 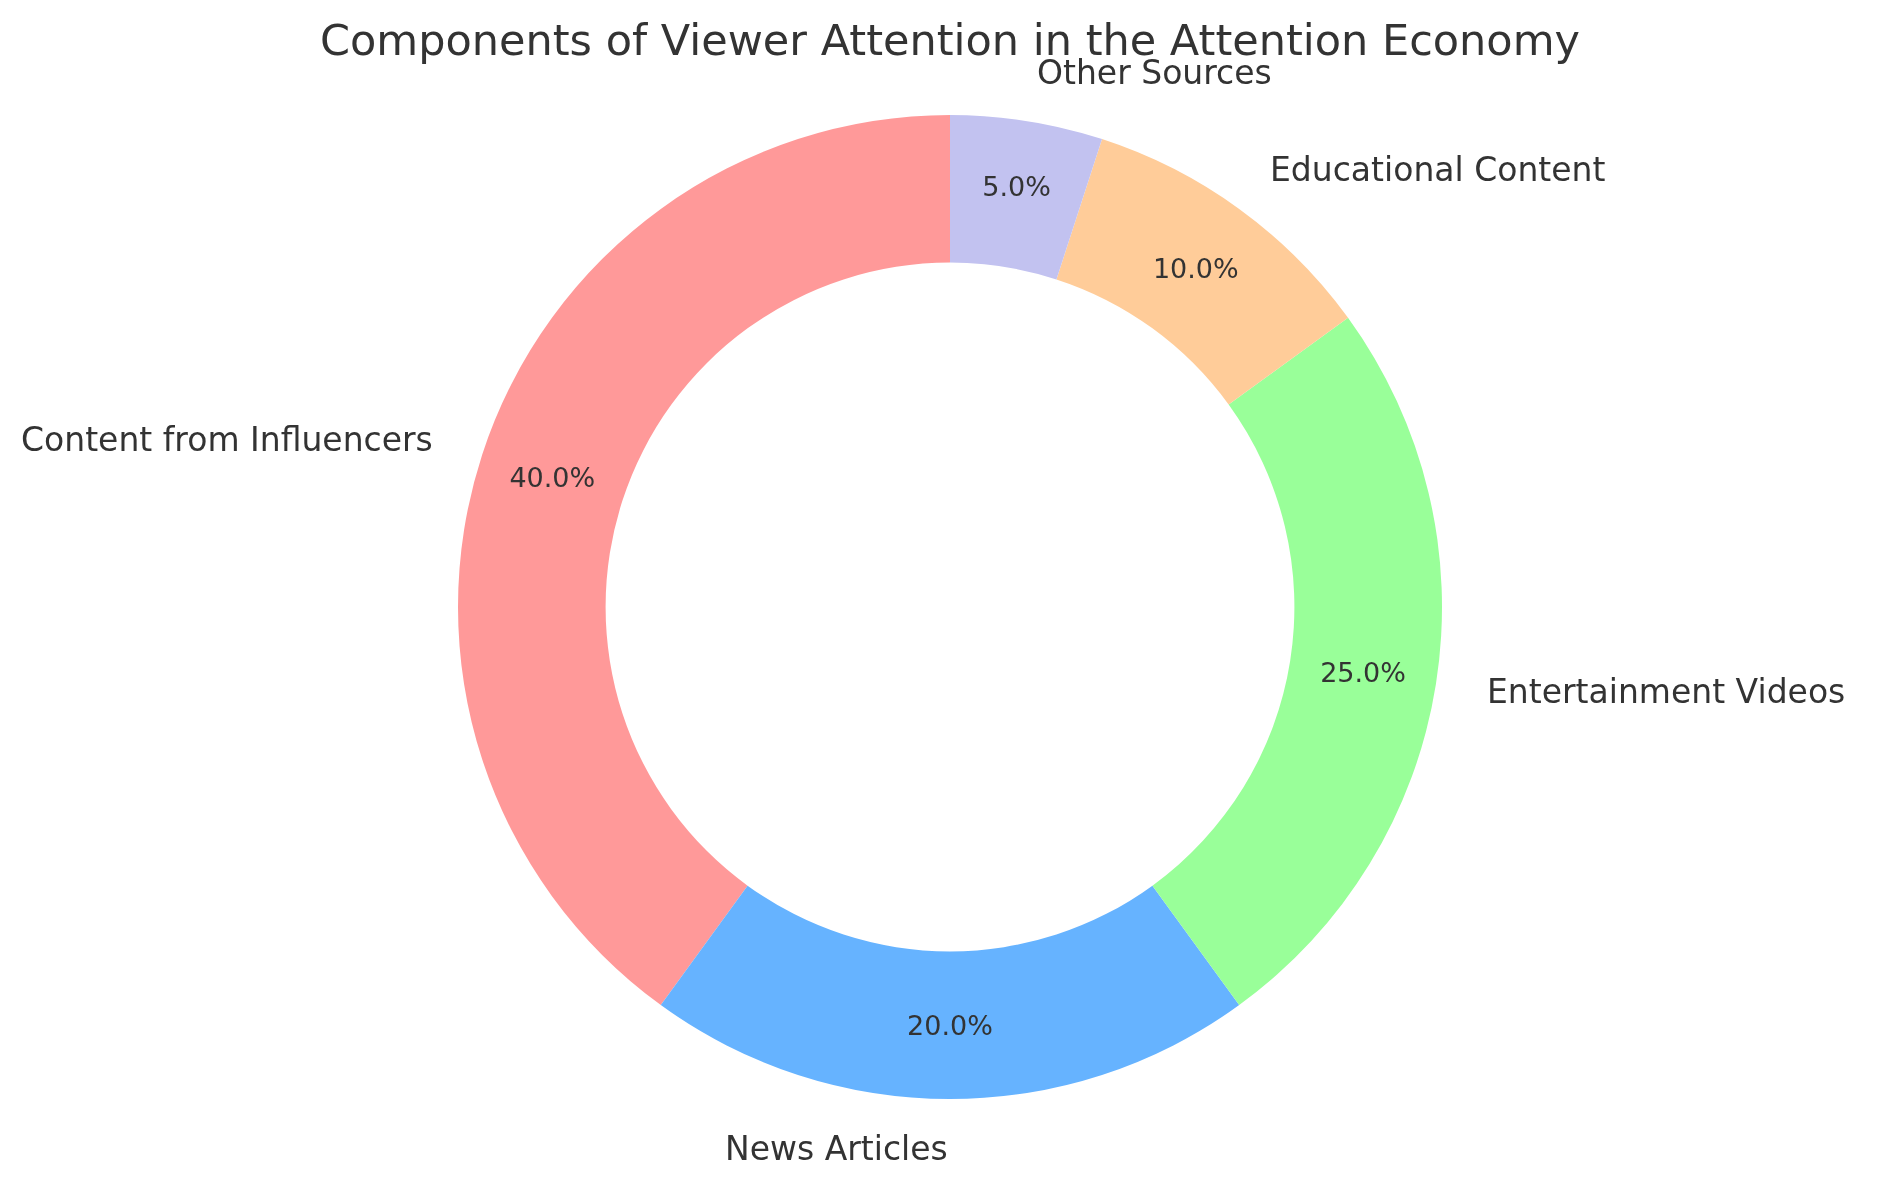 I want to click on slice-label: News Articles, so click(x=836, y=1148).